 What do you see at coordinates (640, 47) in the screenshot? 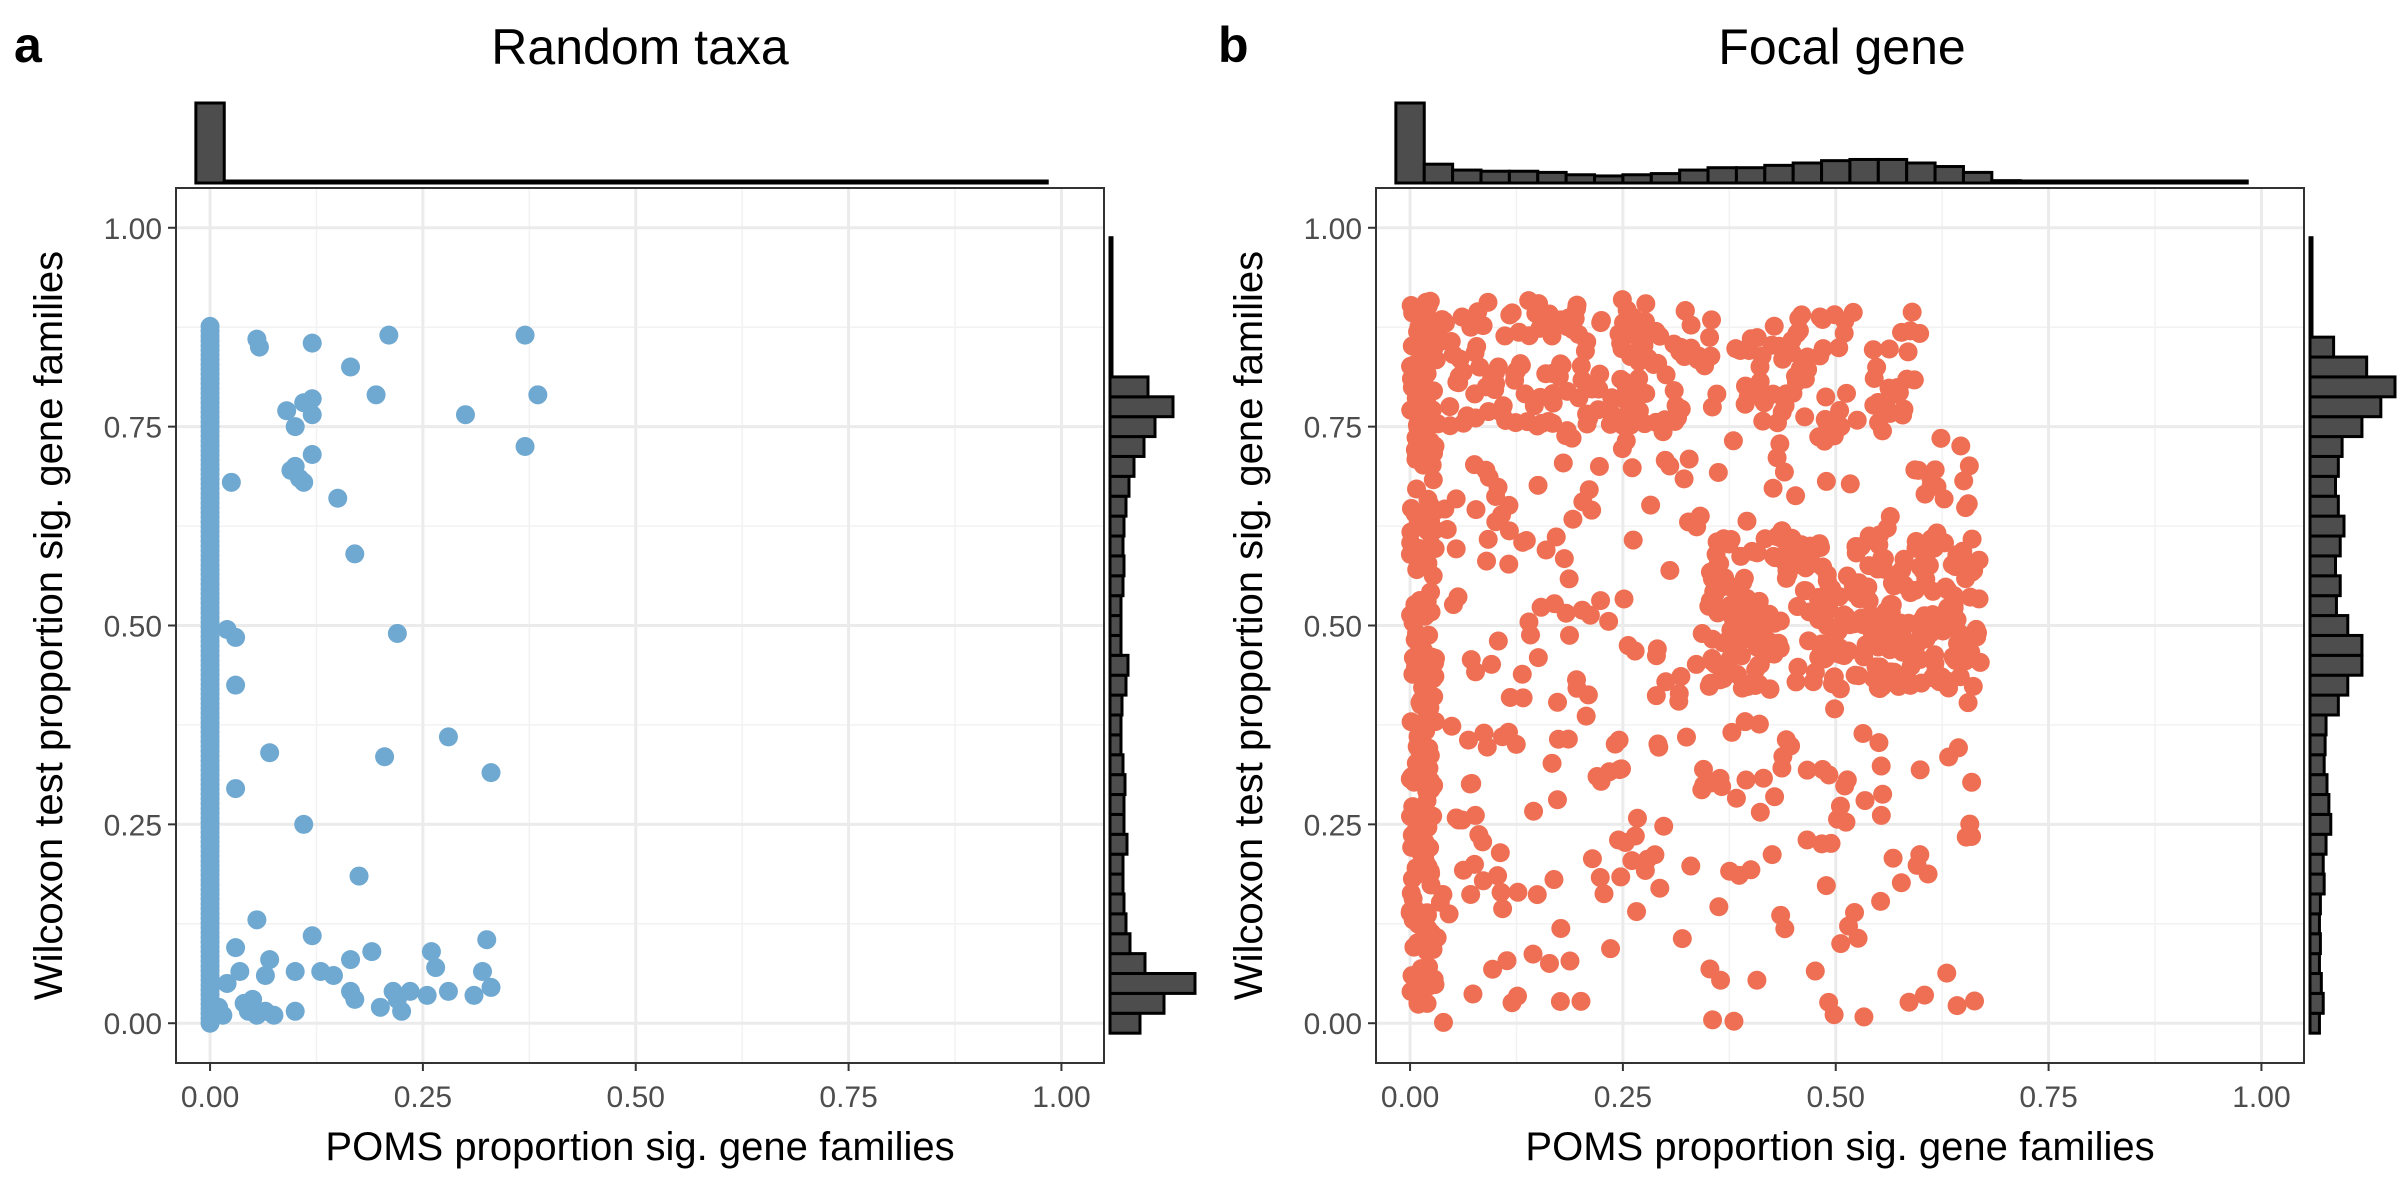
I see `panel-title: Random taxa` at bounding box center [640, 47].